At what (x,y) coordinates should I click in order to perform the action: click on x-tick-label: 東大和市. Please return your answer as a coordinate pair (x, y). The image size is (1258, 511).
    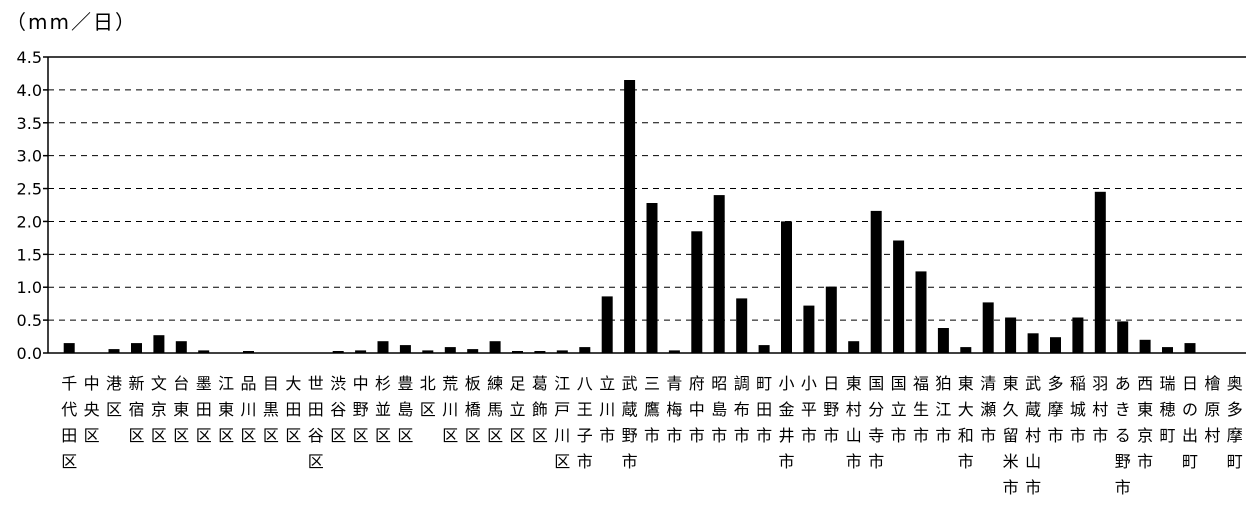
    Looking at the image, I should click on (966, 422).